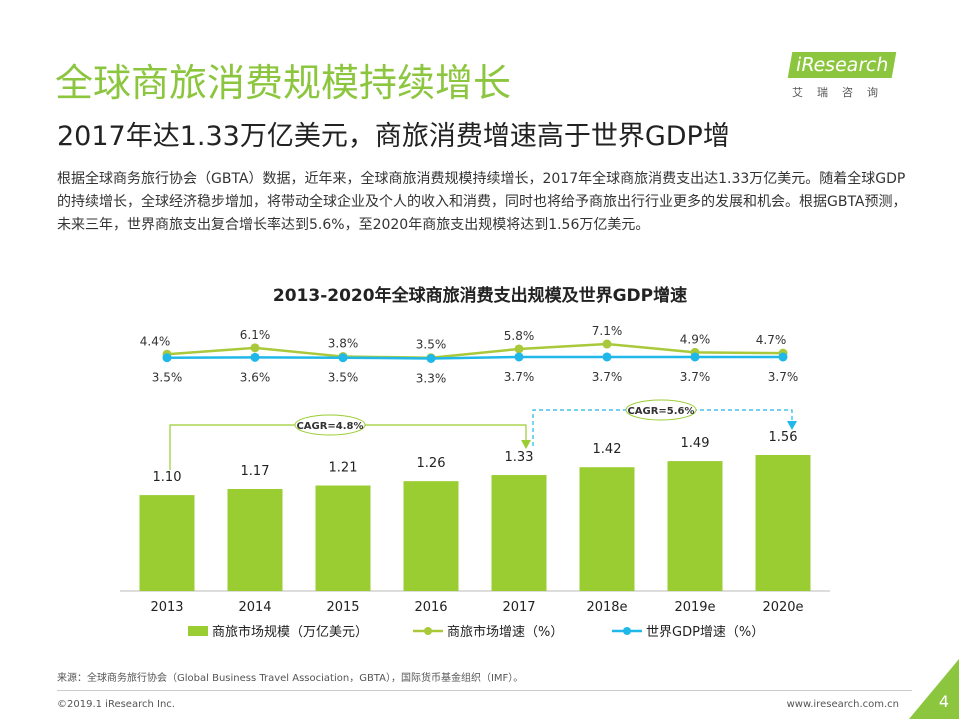 This screenshot has width=959, height=719. I want to click on annotation: CAGR=5.6%, so click(660, 411).